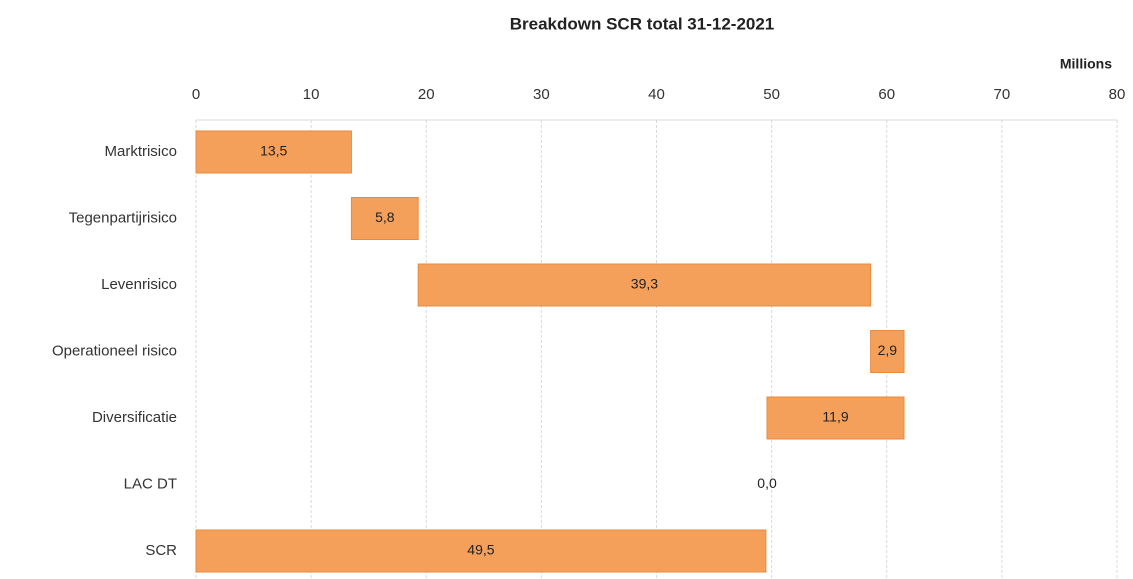  Describe the element at coordinates (140, 151) in the screenshot. I see `y-tick-label: Marktrisico` at that location.